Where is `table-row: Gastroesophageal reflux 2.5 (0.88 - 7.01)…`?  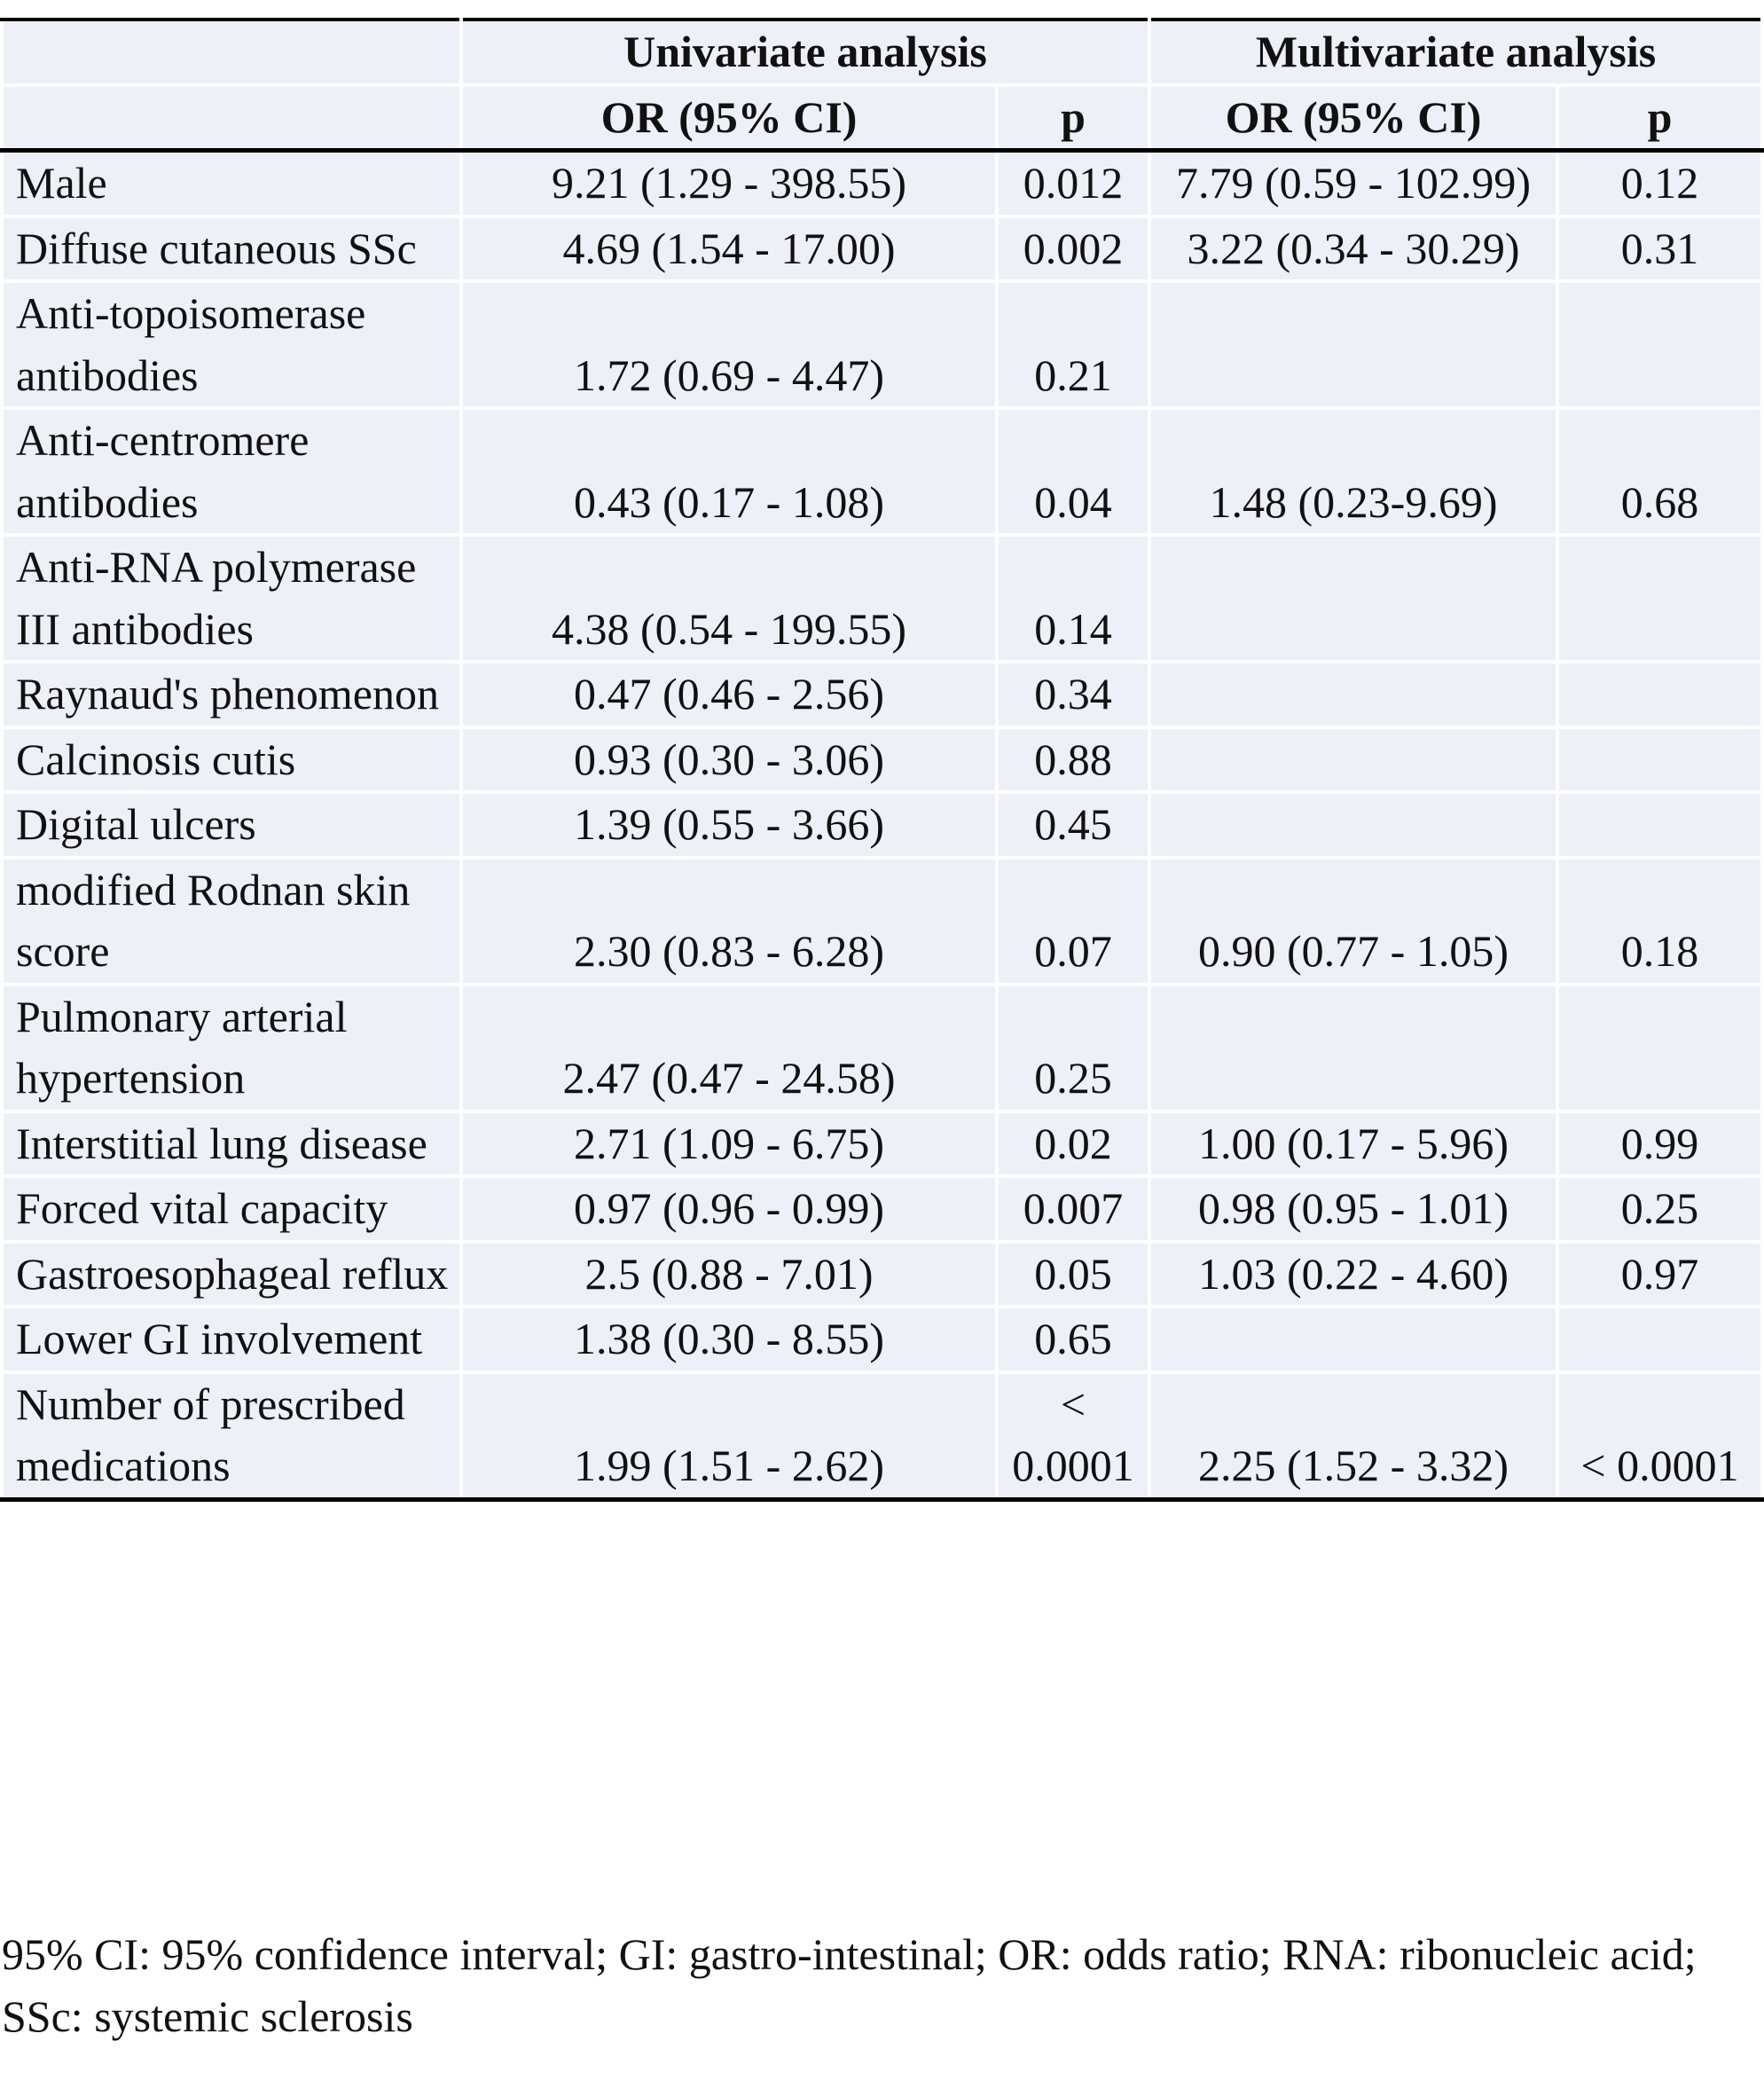 table-row: Gastroesophageal reflux 2.5 (0.88 - 7.01)… is located at coordinates (882, 1273).